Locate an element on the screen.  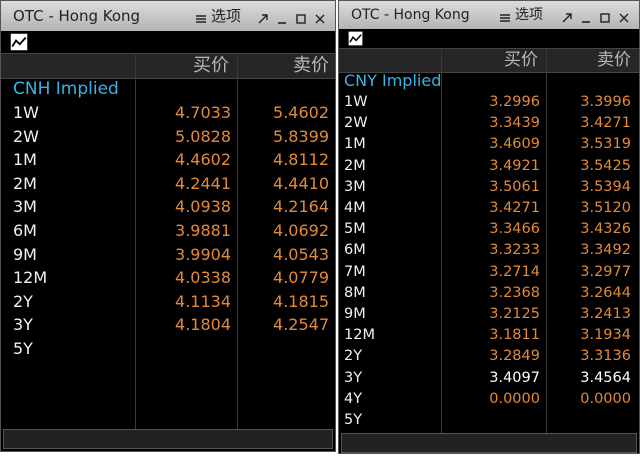
ask-value: 4.8112 is located at coordinates (301, 160).